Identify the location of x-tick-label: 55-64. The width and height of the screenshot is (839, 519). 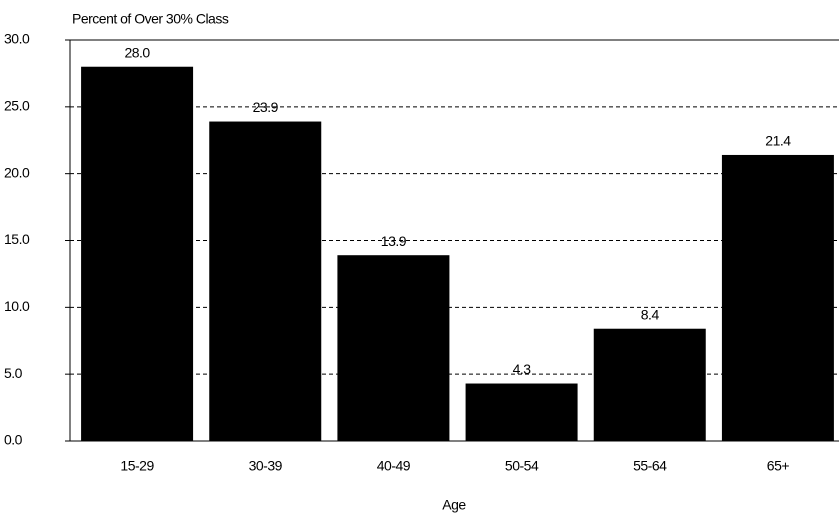
(650, 466).